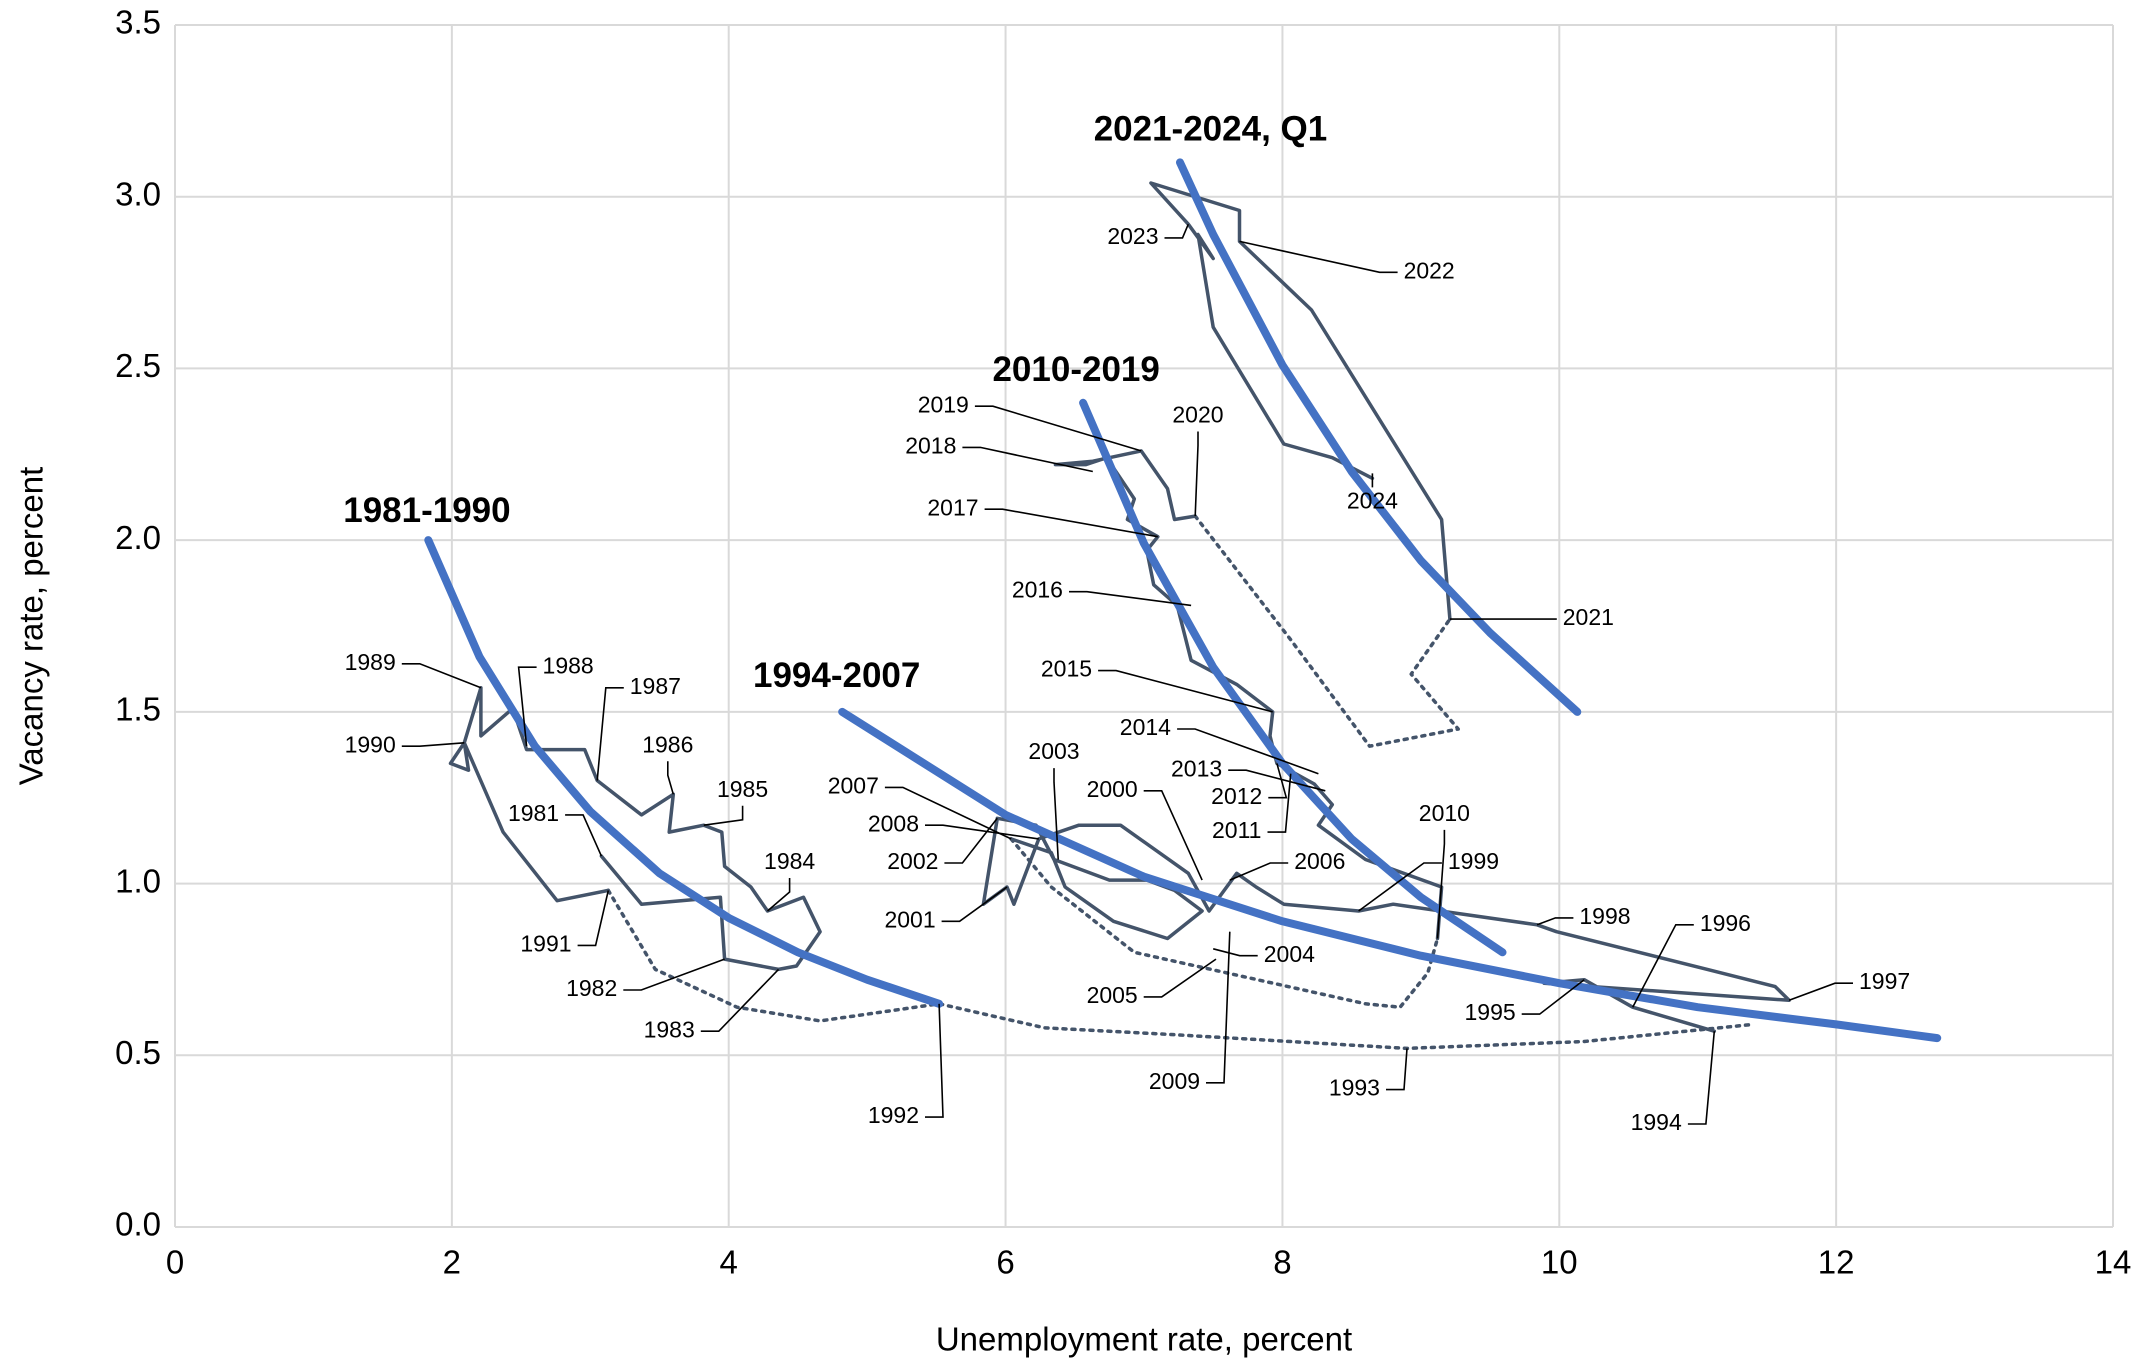 The image size is (2131, 1362). I want to click on x-tick-label: 0, so click(175, 1262).